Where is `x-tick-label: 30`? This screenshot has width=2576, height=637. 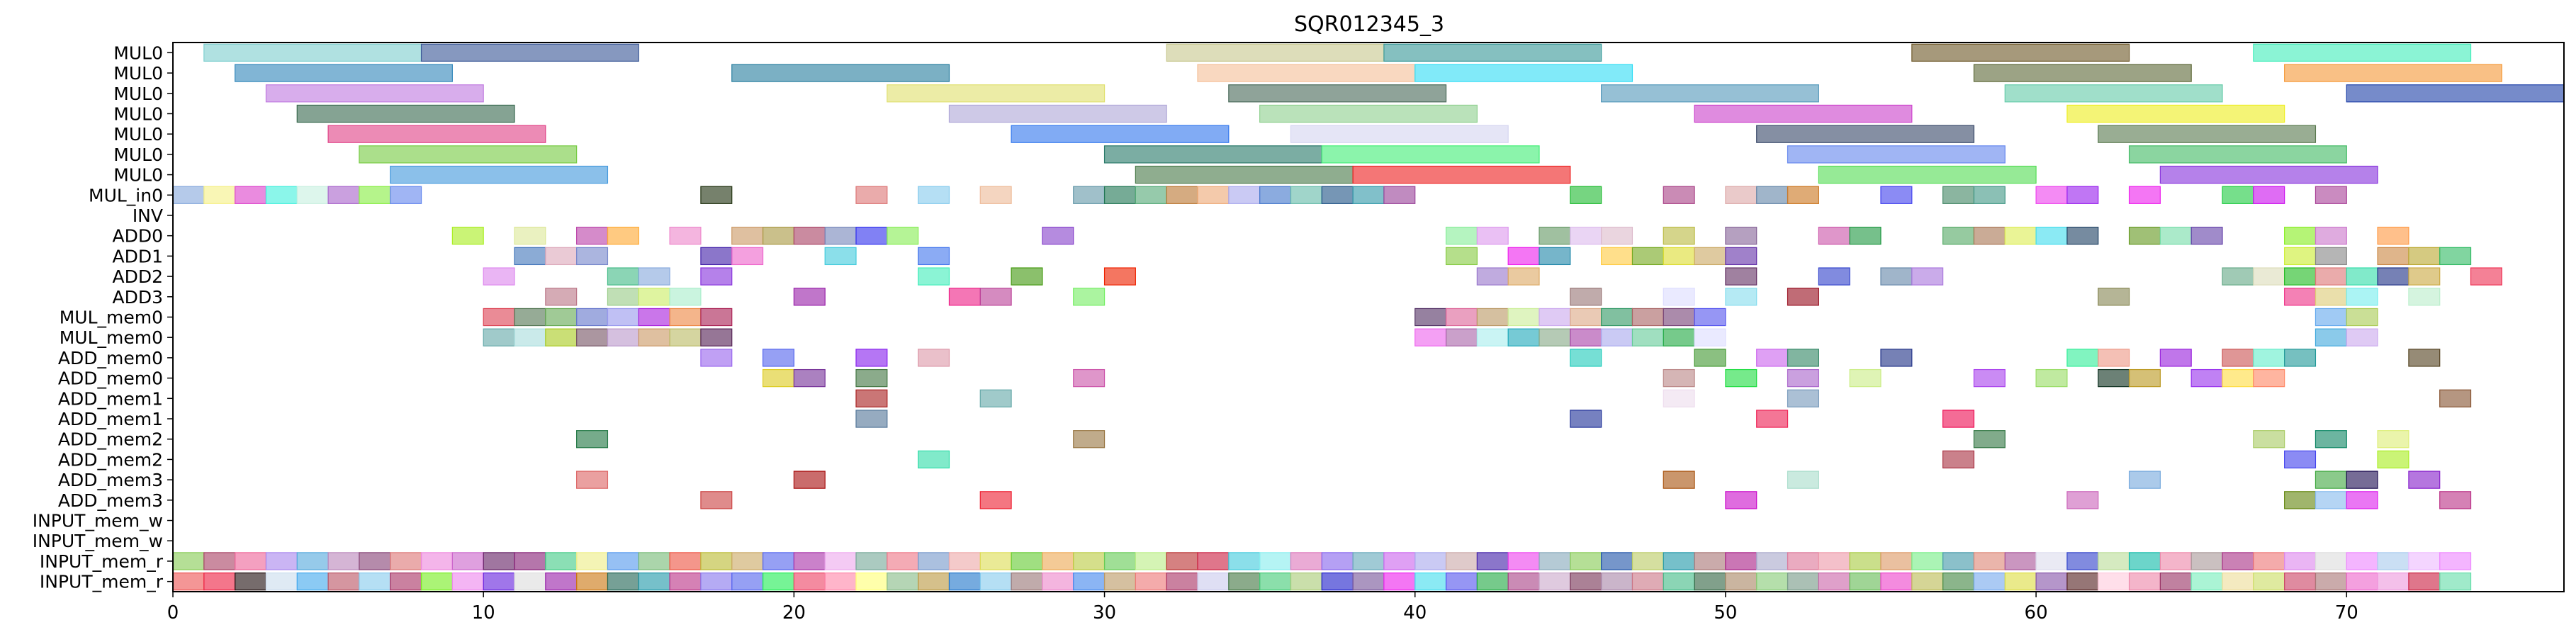
x-tick-label: 30 is located at coordinates (1104, 613).